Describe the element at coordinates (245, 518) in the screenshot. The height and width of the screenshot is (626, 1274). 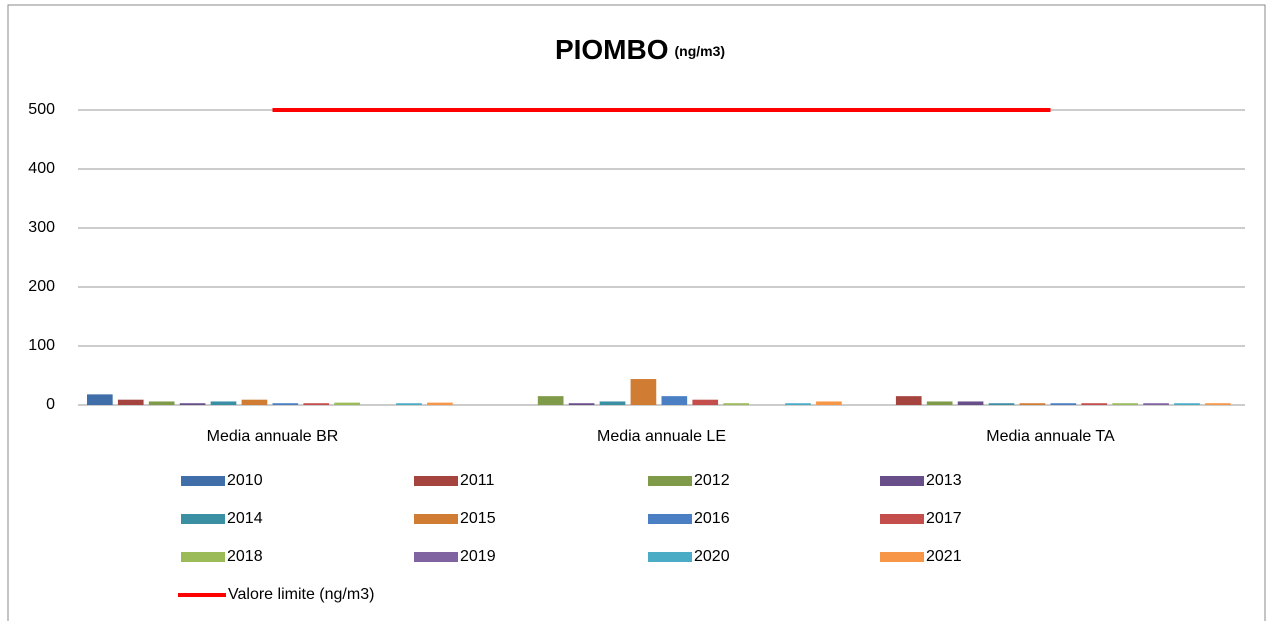
I see `legend-label: 2014` at that location.